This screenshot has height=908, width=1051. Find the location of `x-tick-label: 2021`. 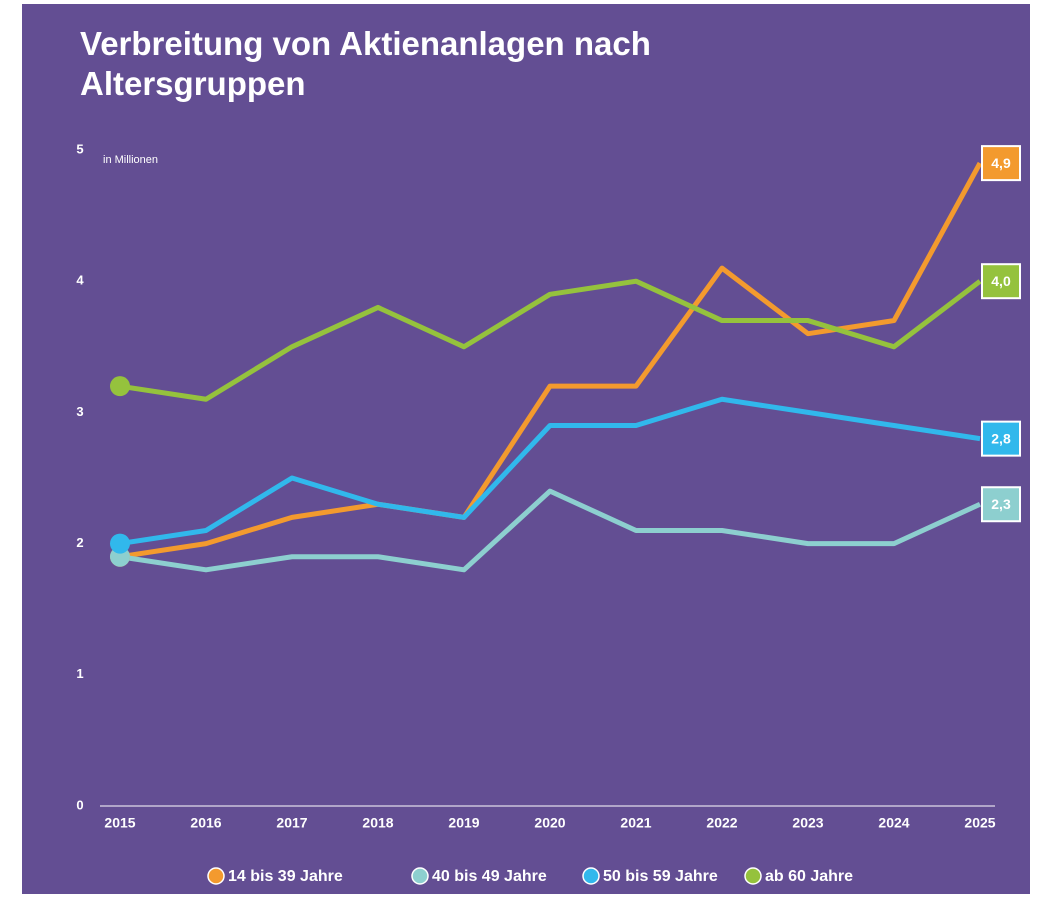

x-tick-label: 2021 is located at coordinates (635, 823).